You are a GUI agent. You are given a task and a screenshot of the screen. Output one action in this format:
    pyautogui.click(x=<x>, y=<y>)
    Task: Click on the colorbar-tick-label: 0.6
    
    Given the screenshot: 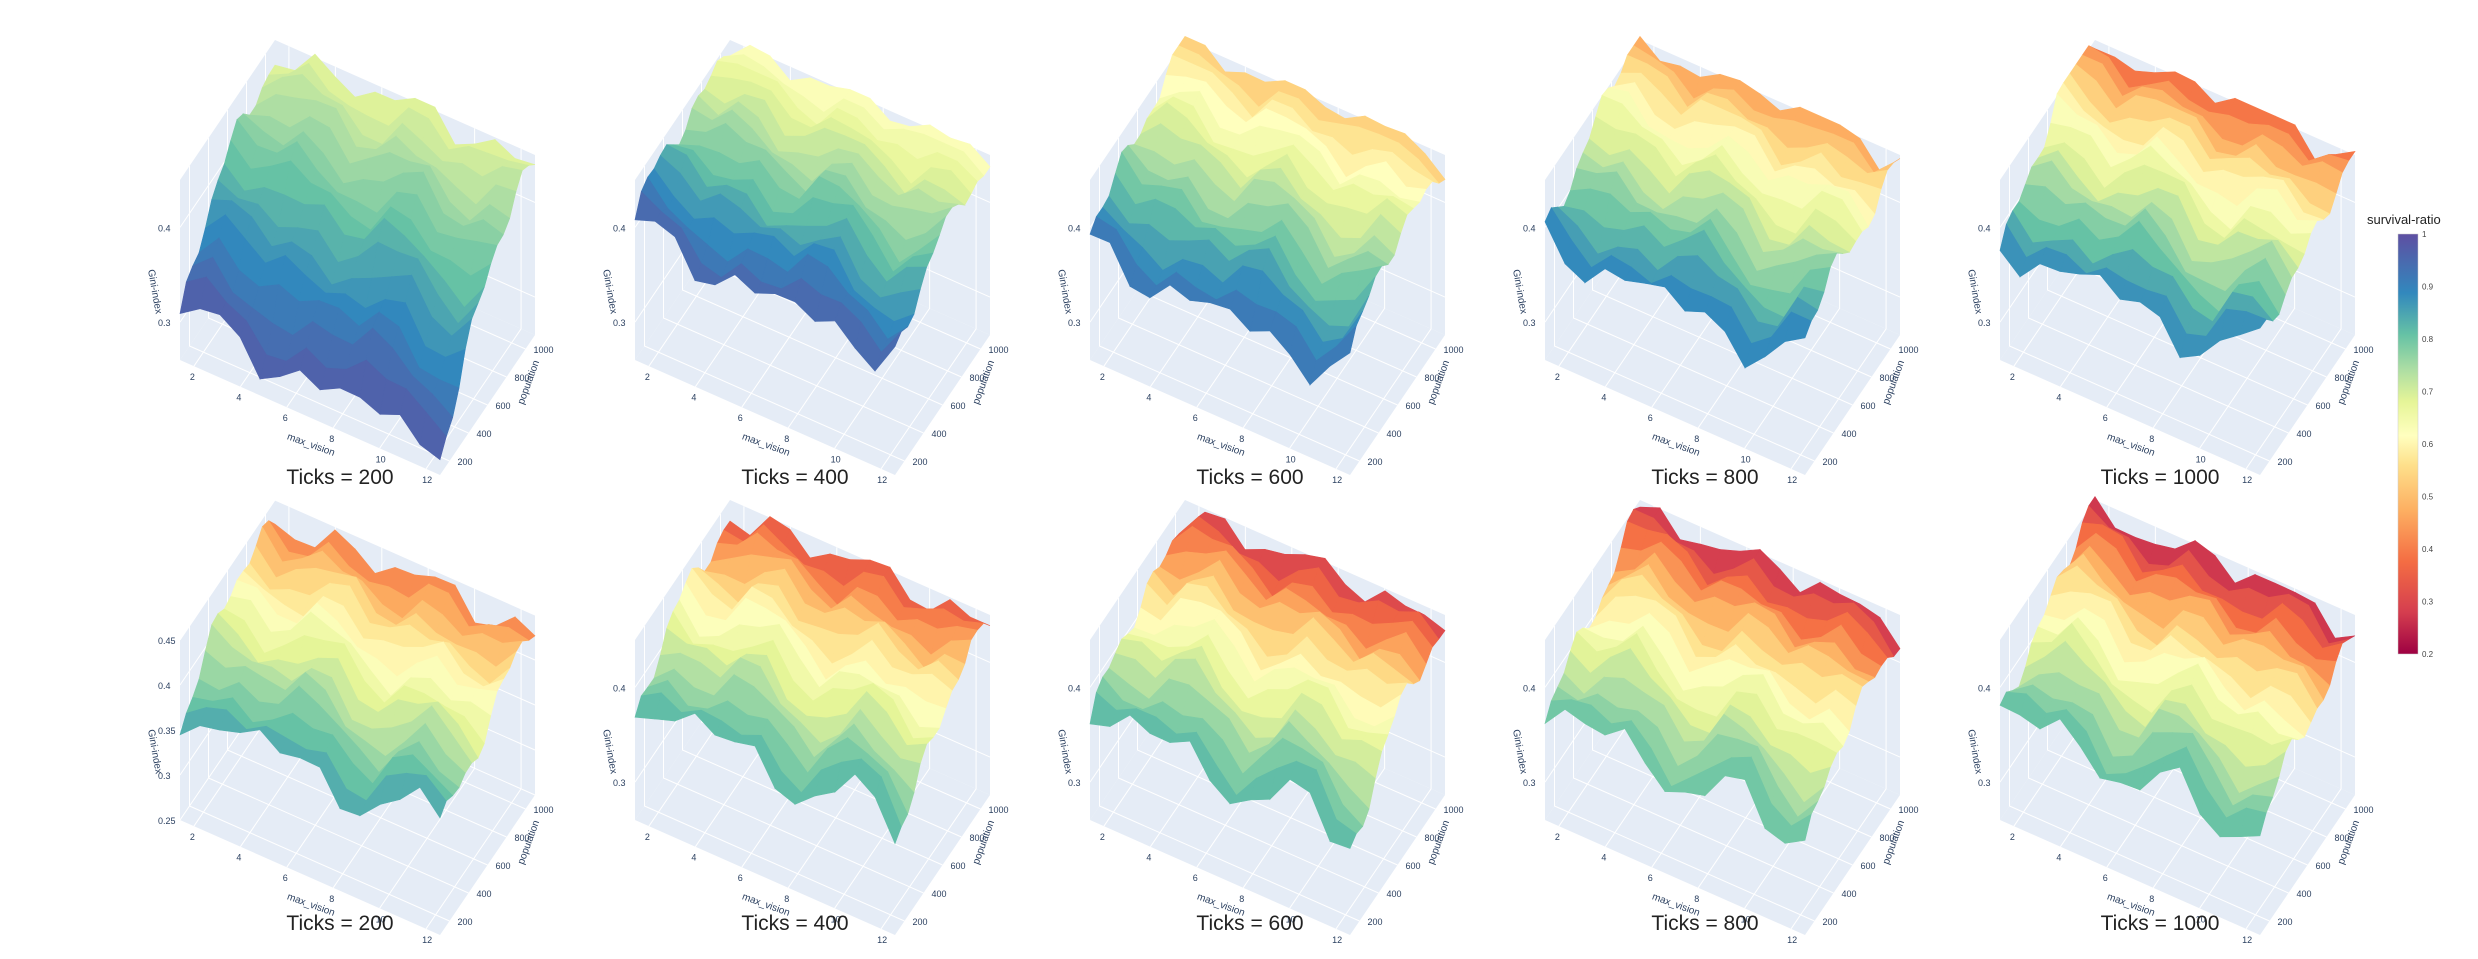 What is the action you would take?
    pyautogui.click(x=2428, y=444)
    